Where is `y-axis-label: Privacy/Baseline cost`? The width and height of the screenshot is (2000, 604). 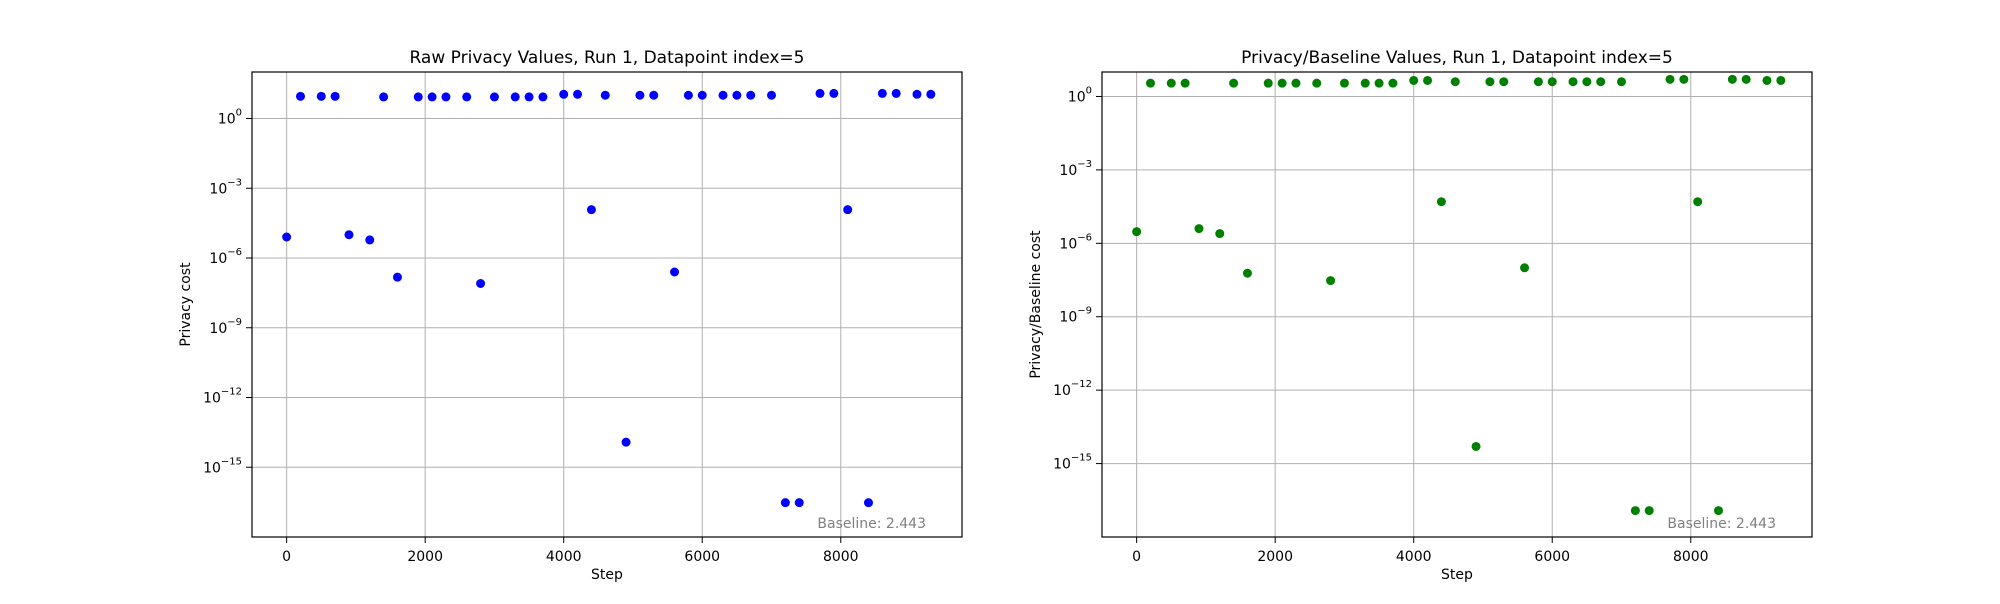 y-axis-label: Privacy/Baseline cost is located at coordinates (1036, 304).